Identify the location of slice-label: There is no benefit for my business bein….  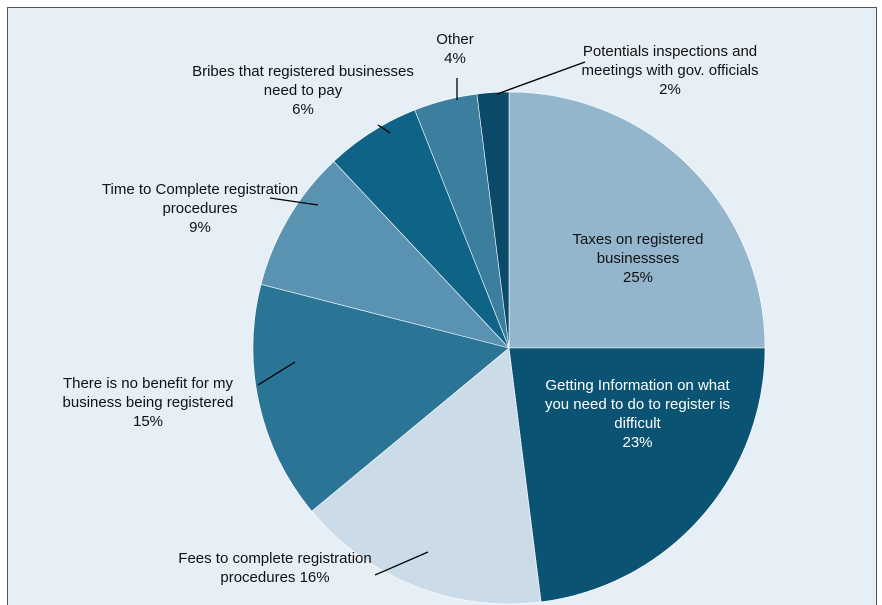
(148, 402).